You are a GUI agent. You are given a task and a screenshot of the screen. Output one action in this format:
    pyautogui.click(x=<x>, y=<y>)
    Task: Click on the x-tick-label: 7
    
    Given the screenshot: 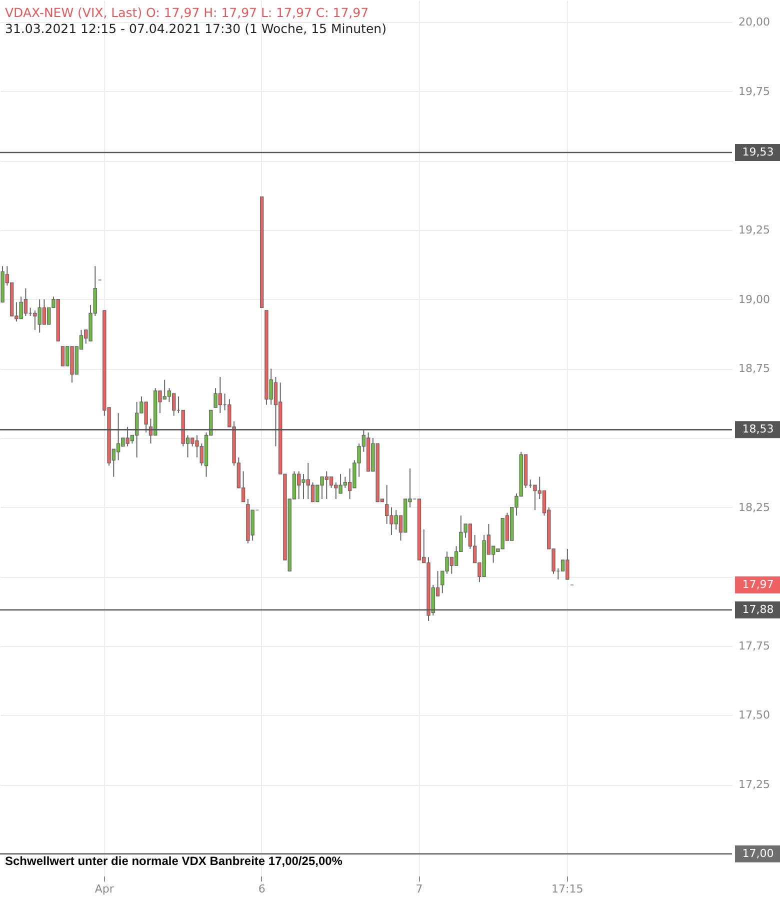 What is the action you would take?
    pyautogui.click(x=419, y=889)
    